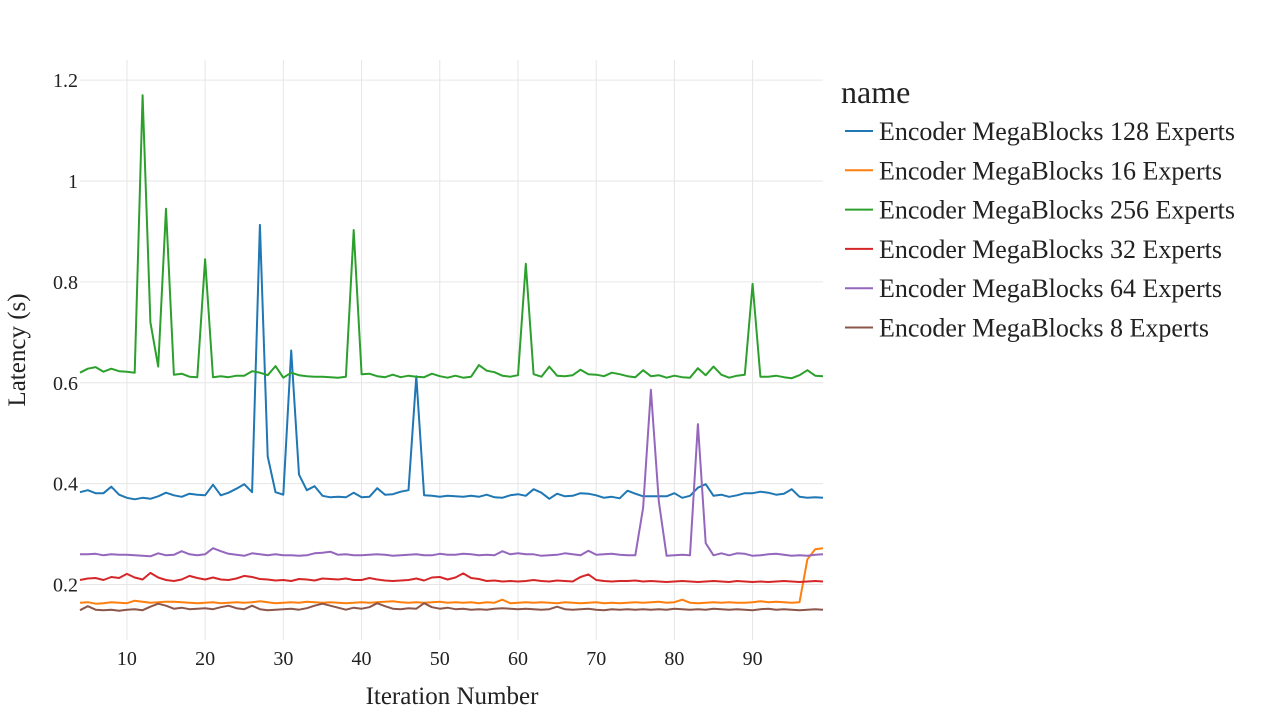 The height and width of the screenshot is (720, 1280). I want to click on y-tick-label: 1.2, so click(65, 81).